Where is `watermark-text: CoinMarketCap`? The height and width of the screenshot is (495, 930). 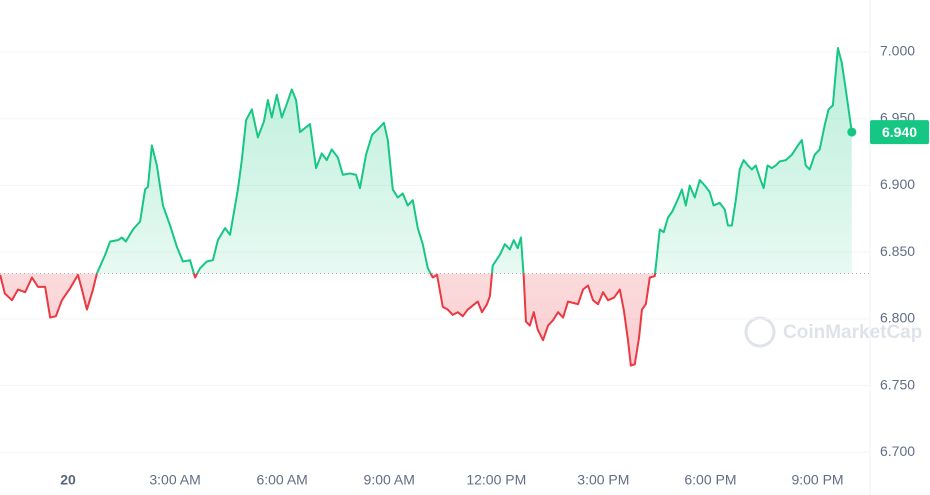
watermark-text: CoinMarketCap is located at coordinates (852, 332).